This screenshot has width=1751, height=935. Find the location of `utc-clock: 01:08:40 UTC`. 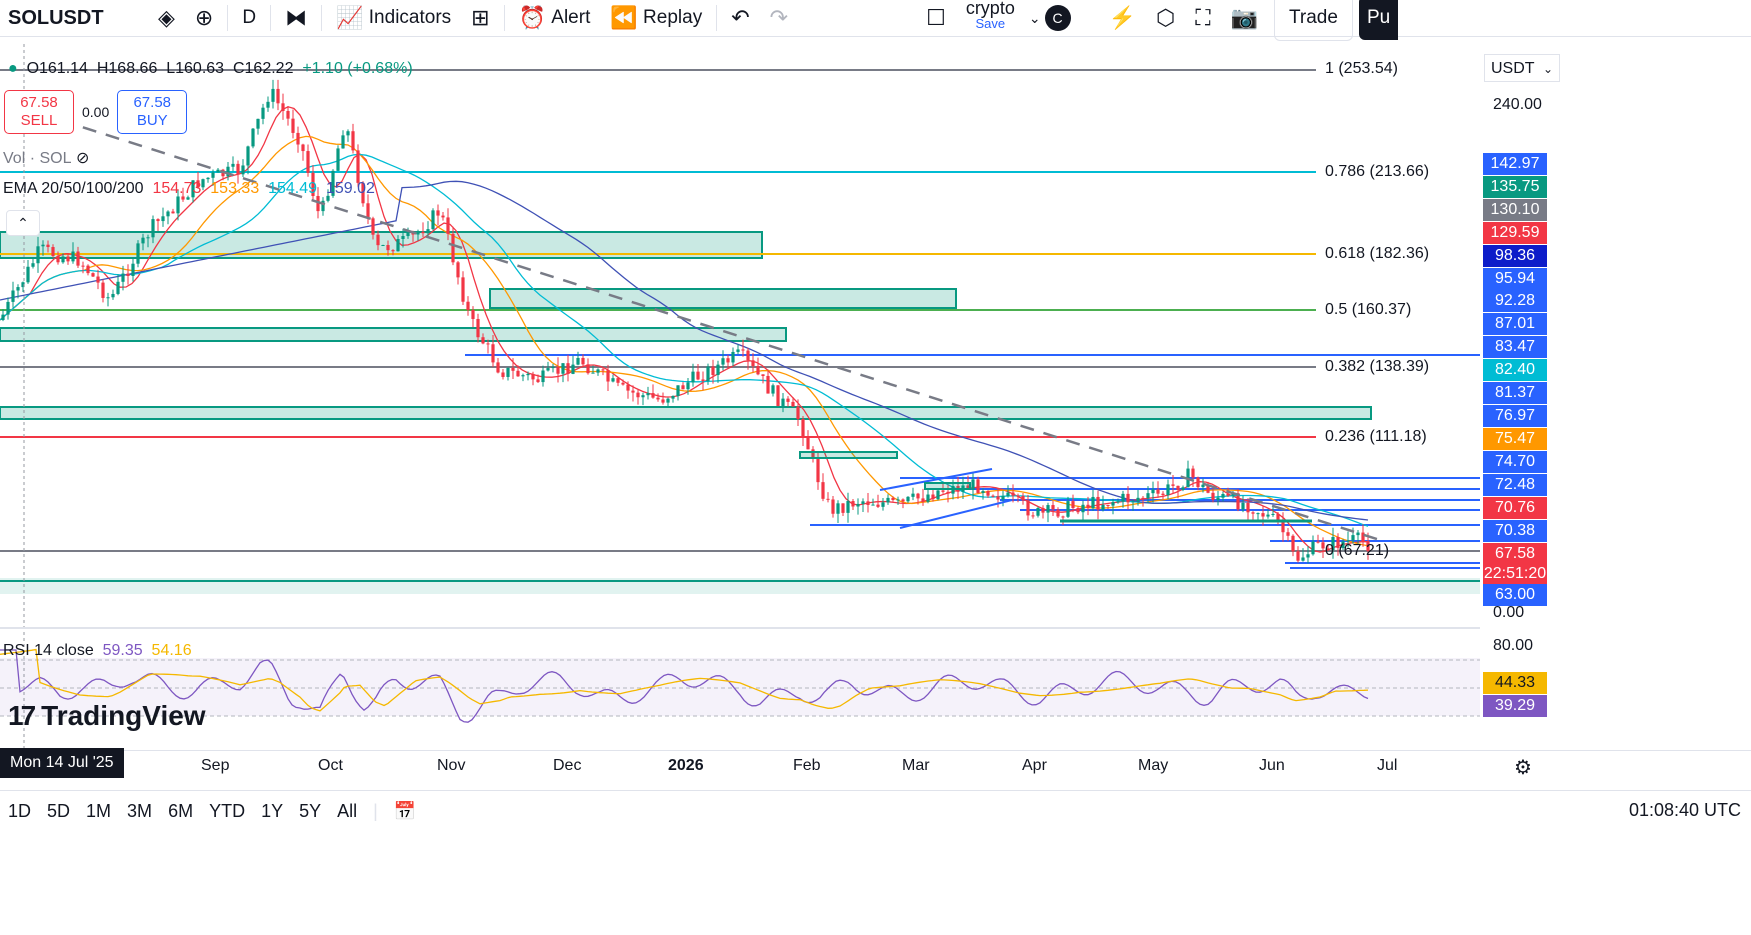

utc-clock: 01:08:40 UTC is located at coordinates (1684, 810).